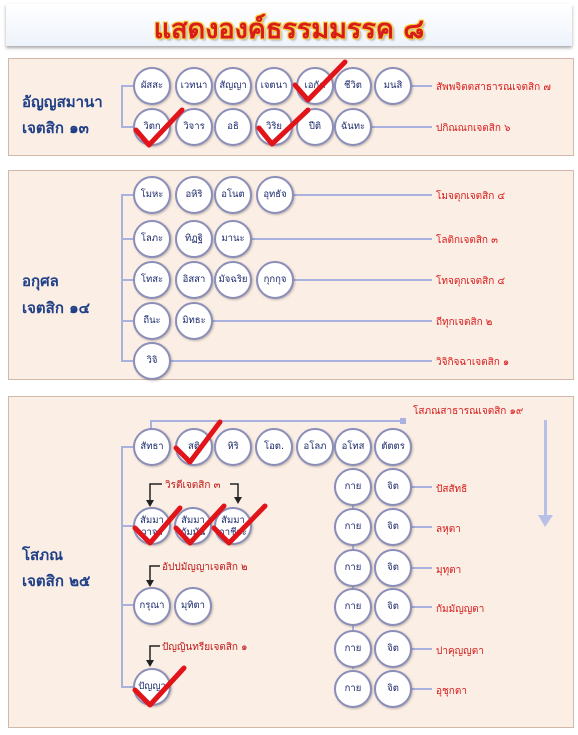  Describe the element at coordinates (56, 581) in the screenshot. I see `section3-label-line2: เจตสิก ๒๕` at that location.